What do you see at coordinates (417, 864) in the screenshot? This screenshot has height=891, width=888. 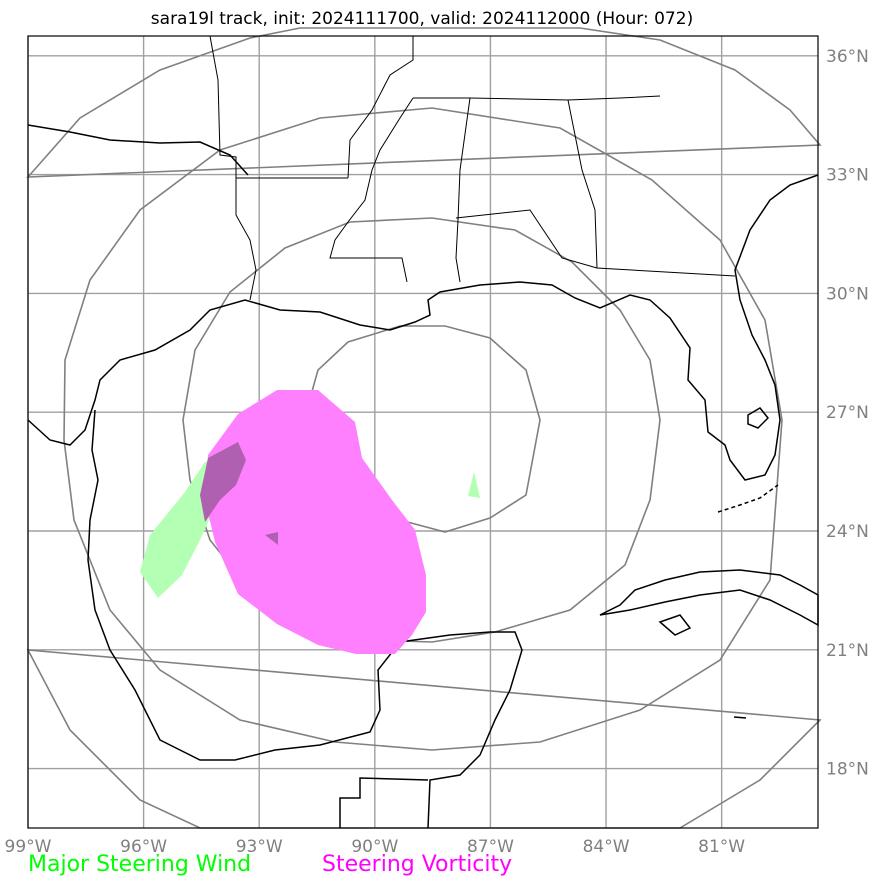 I see `legend-steering-vorticity: Steering Vorticity` at bounding box center [417, 864].